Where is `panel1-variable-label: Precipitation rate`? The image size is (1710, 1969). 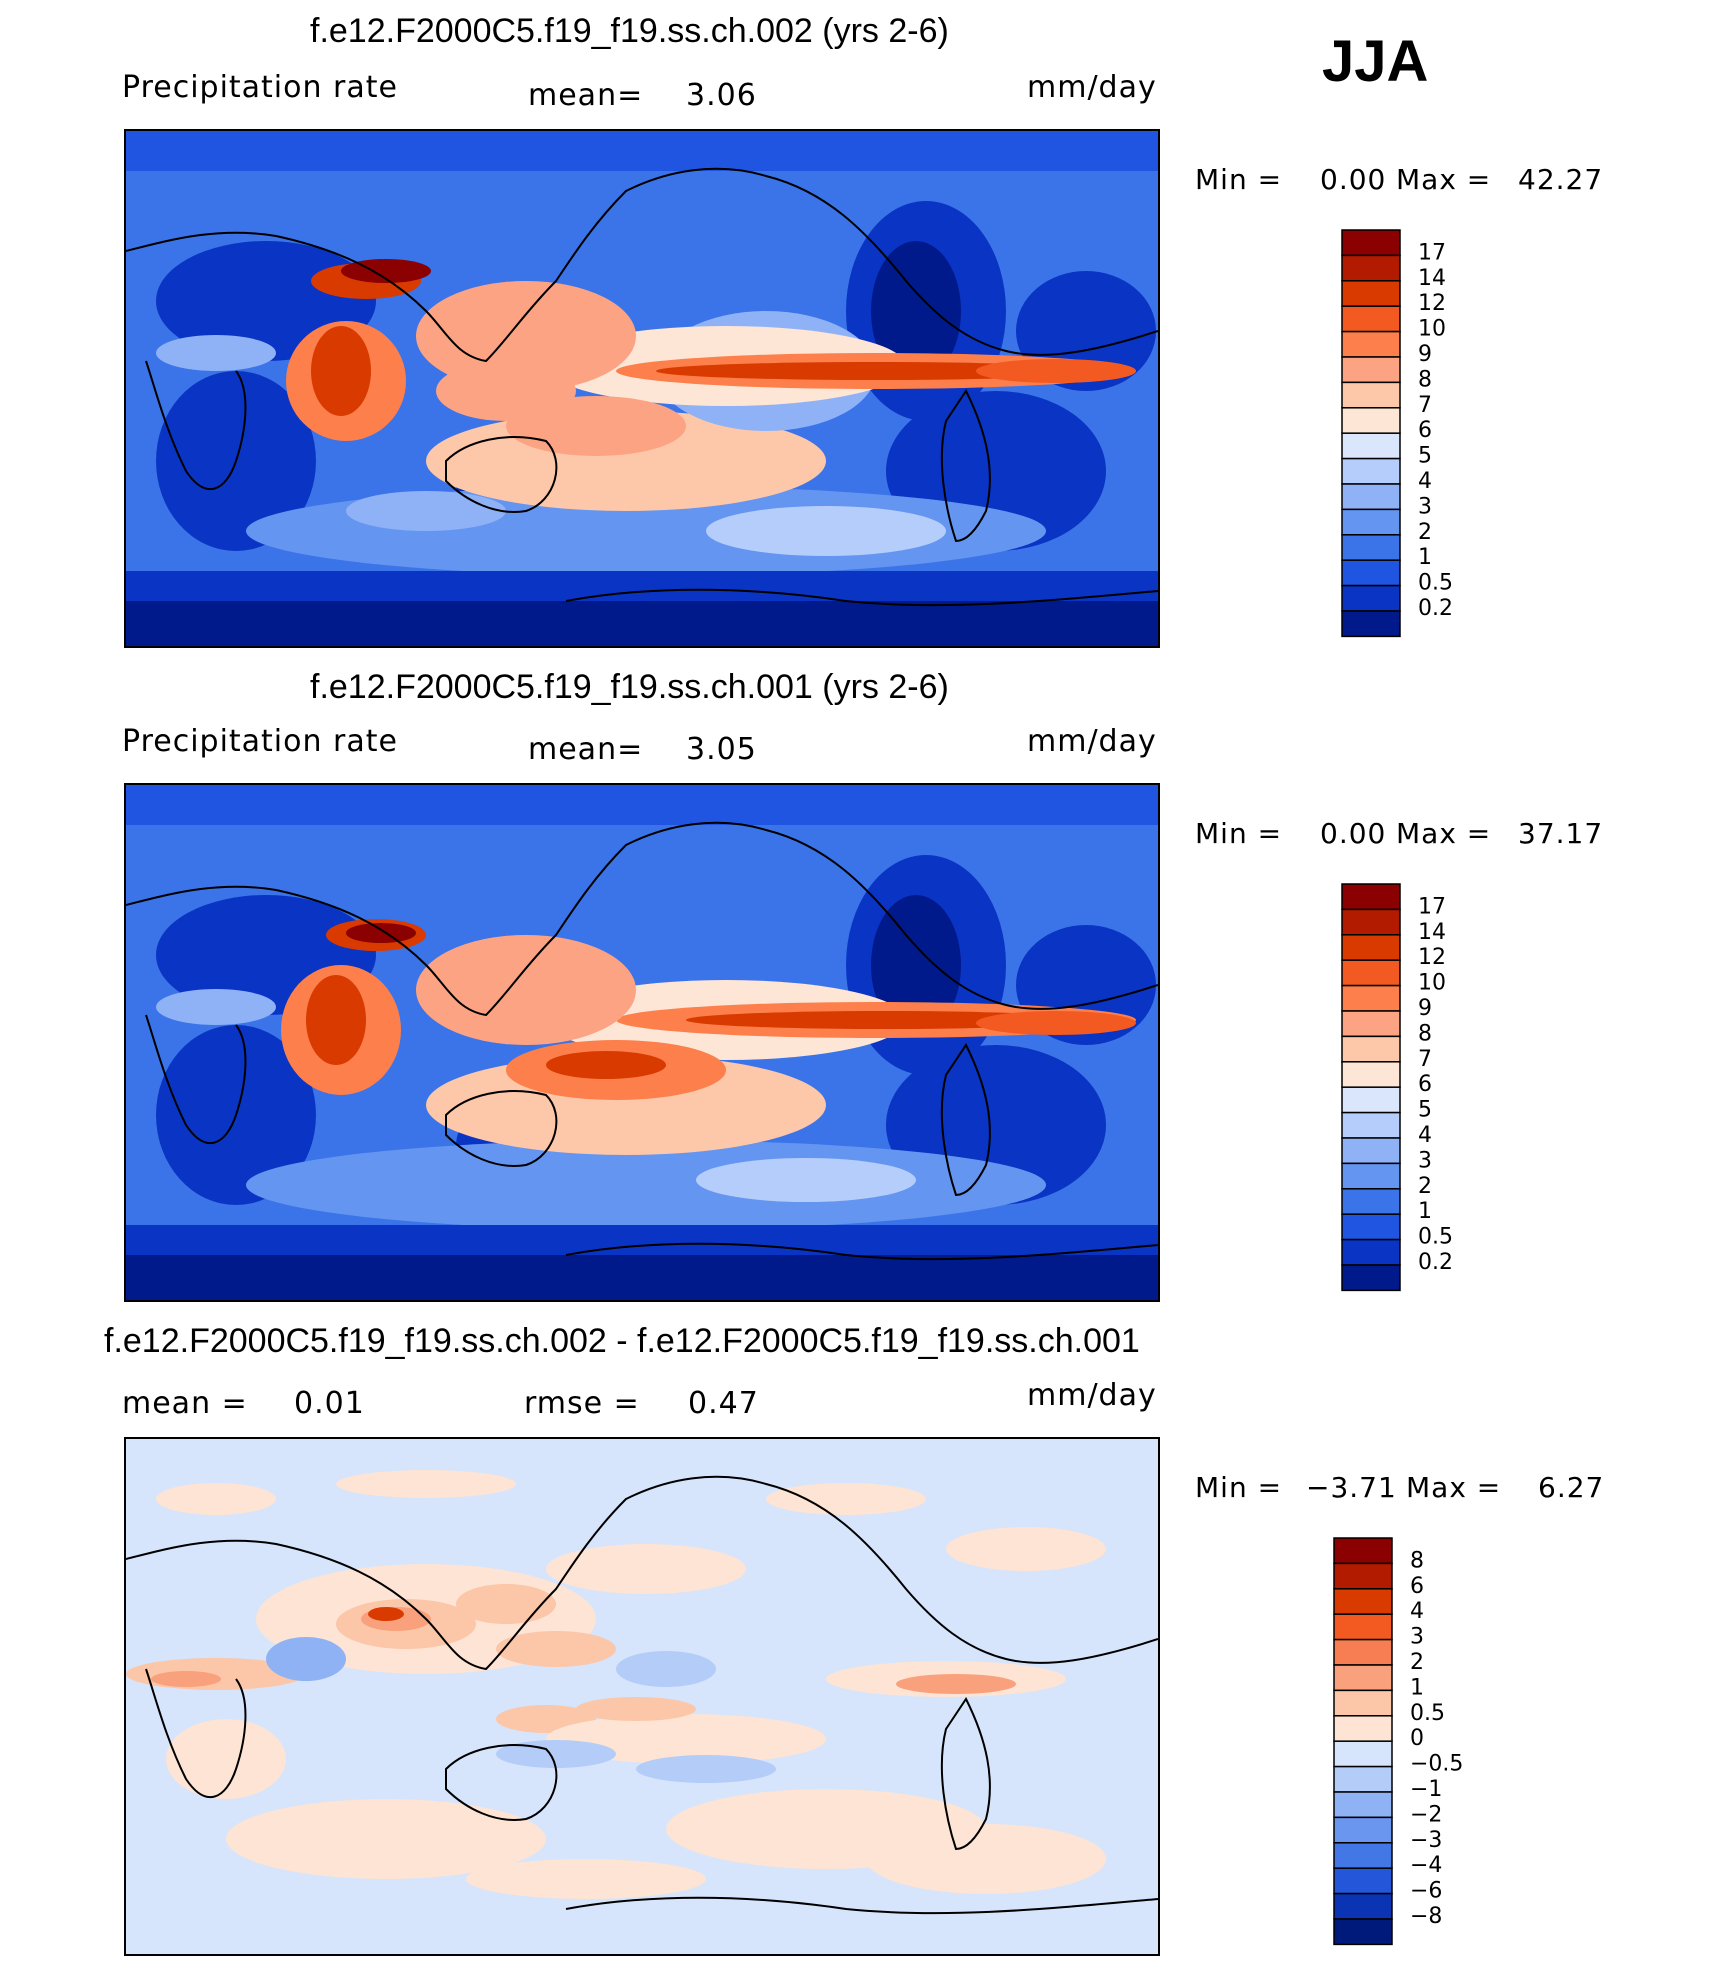 panel1-variable-label: Precipitation rate is located at coordinates (260, 87).